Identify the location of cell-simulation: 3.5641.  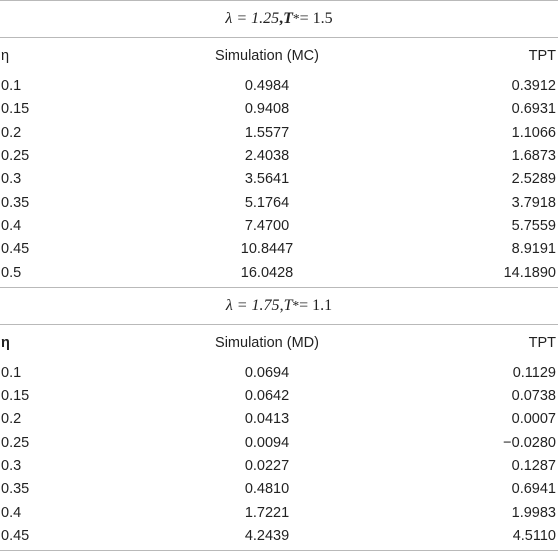
(267, 179).